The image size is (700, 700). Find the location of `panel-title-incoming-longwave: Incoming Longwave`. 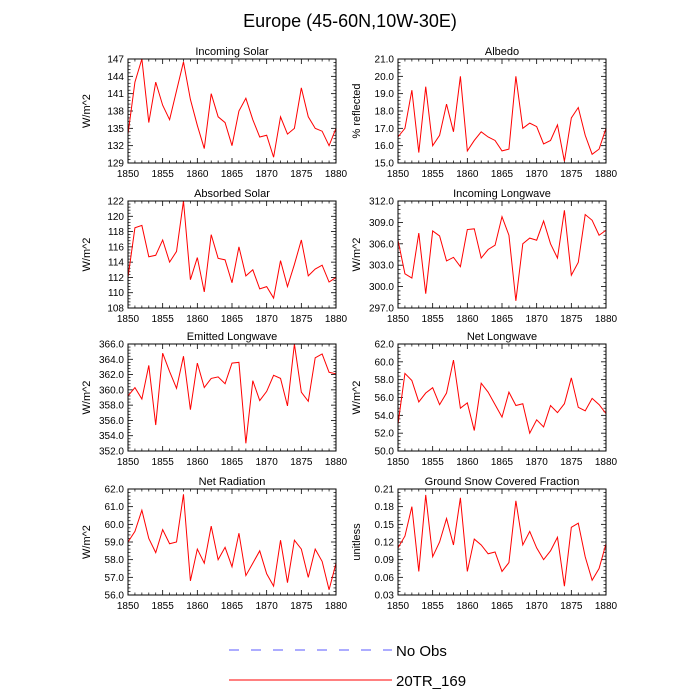

panel-title-incoming-longwave: Incoming Longwave is located at coordinates (502, 194).